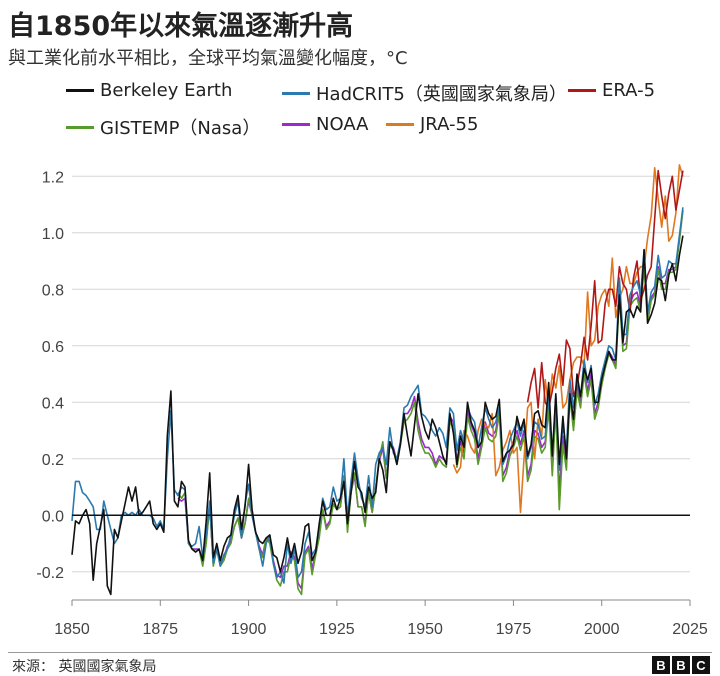  Describe the element at coordinates (360, 652) in the screenshot. I see `footer-divider` at that location.